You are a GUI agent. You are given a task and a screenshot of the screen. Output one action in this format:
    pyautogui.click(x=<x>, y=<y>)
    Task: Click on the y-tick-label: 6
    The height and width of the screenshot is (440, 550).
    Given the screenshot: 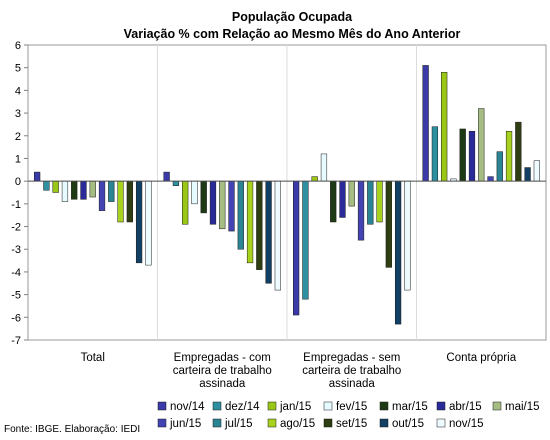 What is the action you would take?
    pyautogui.click(x=18, y=46)
    